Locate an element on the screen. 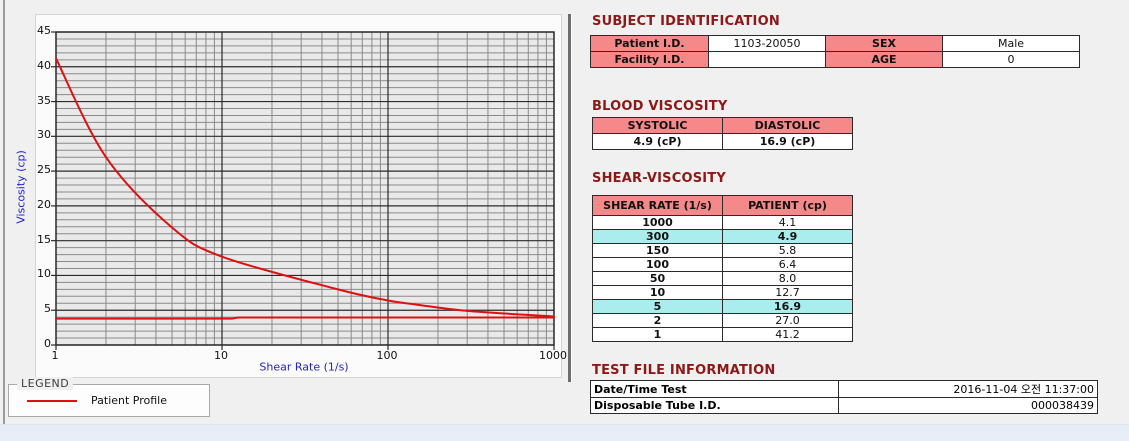  table-row: SYSTOLIC DIASTOLIC is located at coordinates (722, 125).